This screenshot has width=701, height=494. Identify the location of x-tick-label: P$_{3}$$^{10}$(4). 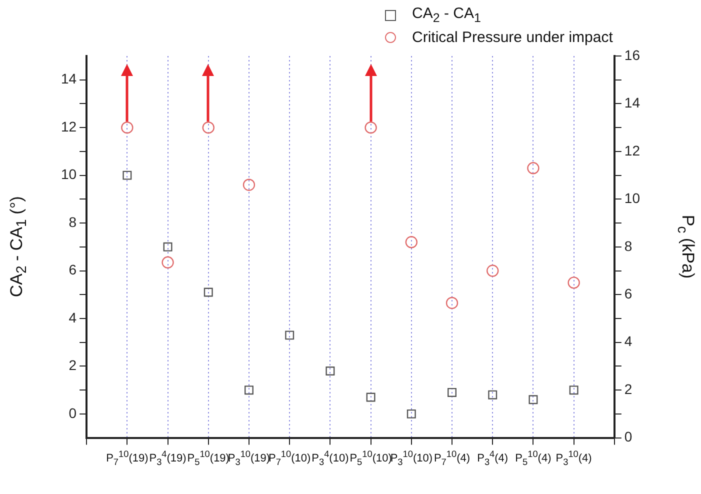
(574, 457).